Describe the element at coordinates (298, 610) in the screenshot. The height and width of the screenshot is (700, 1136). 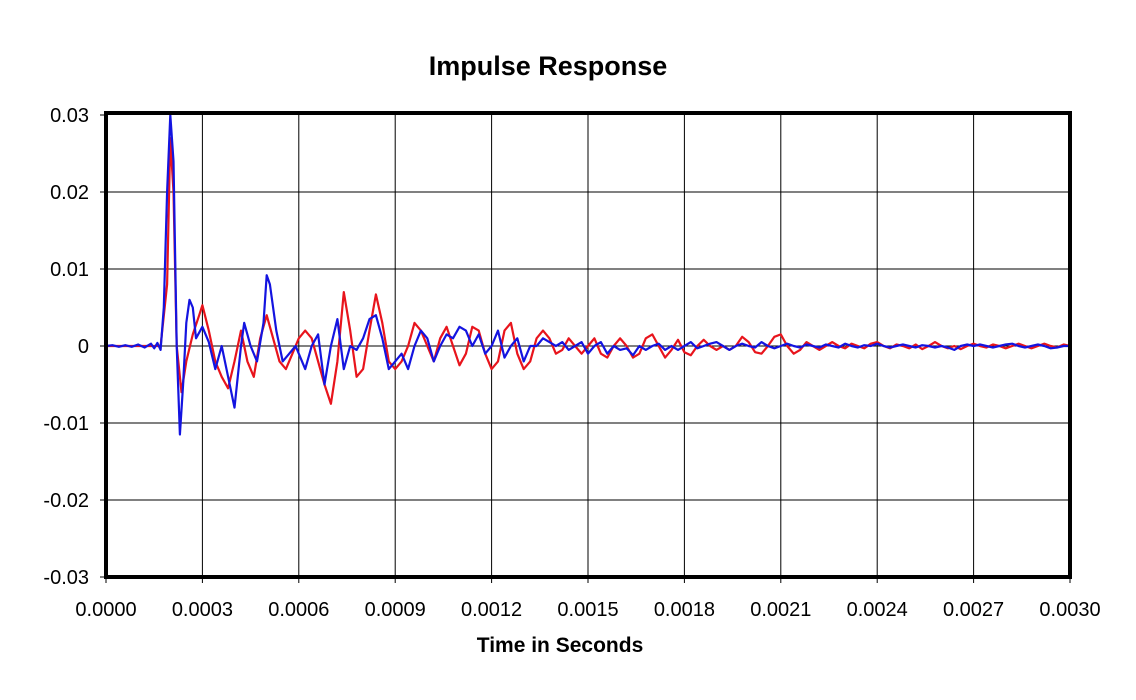
I see `x-tick-label: 0.0006` at that location.